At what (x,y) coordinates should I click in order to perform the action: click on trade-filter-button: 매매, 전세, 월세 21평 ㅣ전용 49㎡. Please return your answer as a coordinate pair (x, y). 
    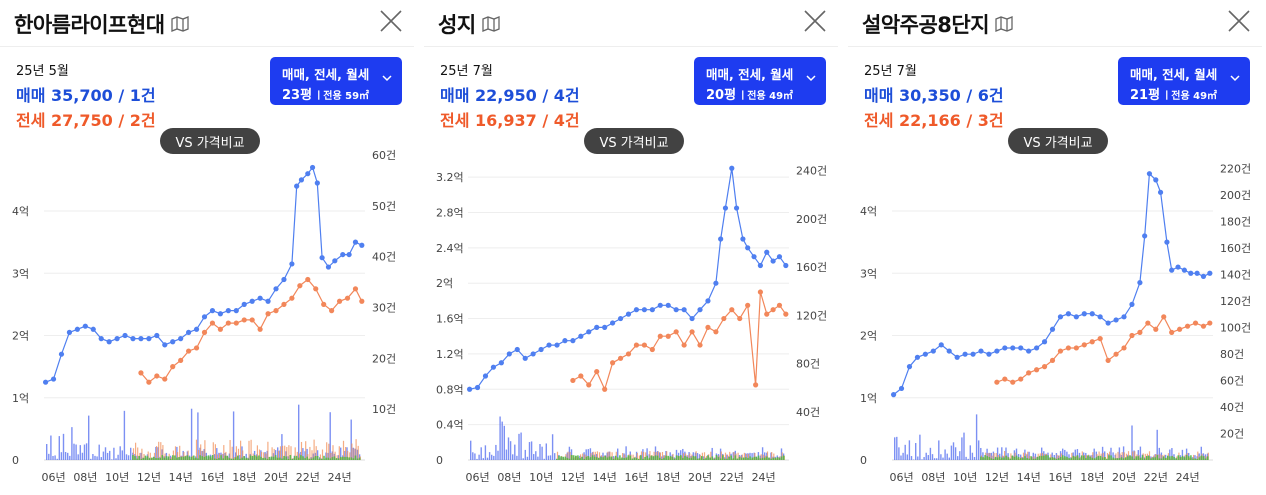
    Looking at the image, I should click on (1184, 81).